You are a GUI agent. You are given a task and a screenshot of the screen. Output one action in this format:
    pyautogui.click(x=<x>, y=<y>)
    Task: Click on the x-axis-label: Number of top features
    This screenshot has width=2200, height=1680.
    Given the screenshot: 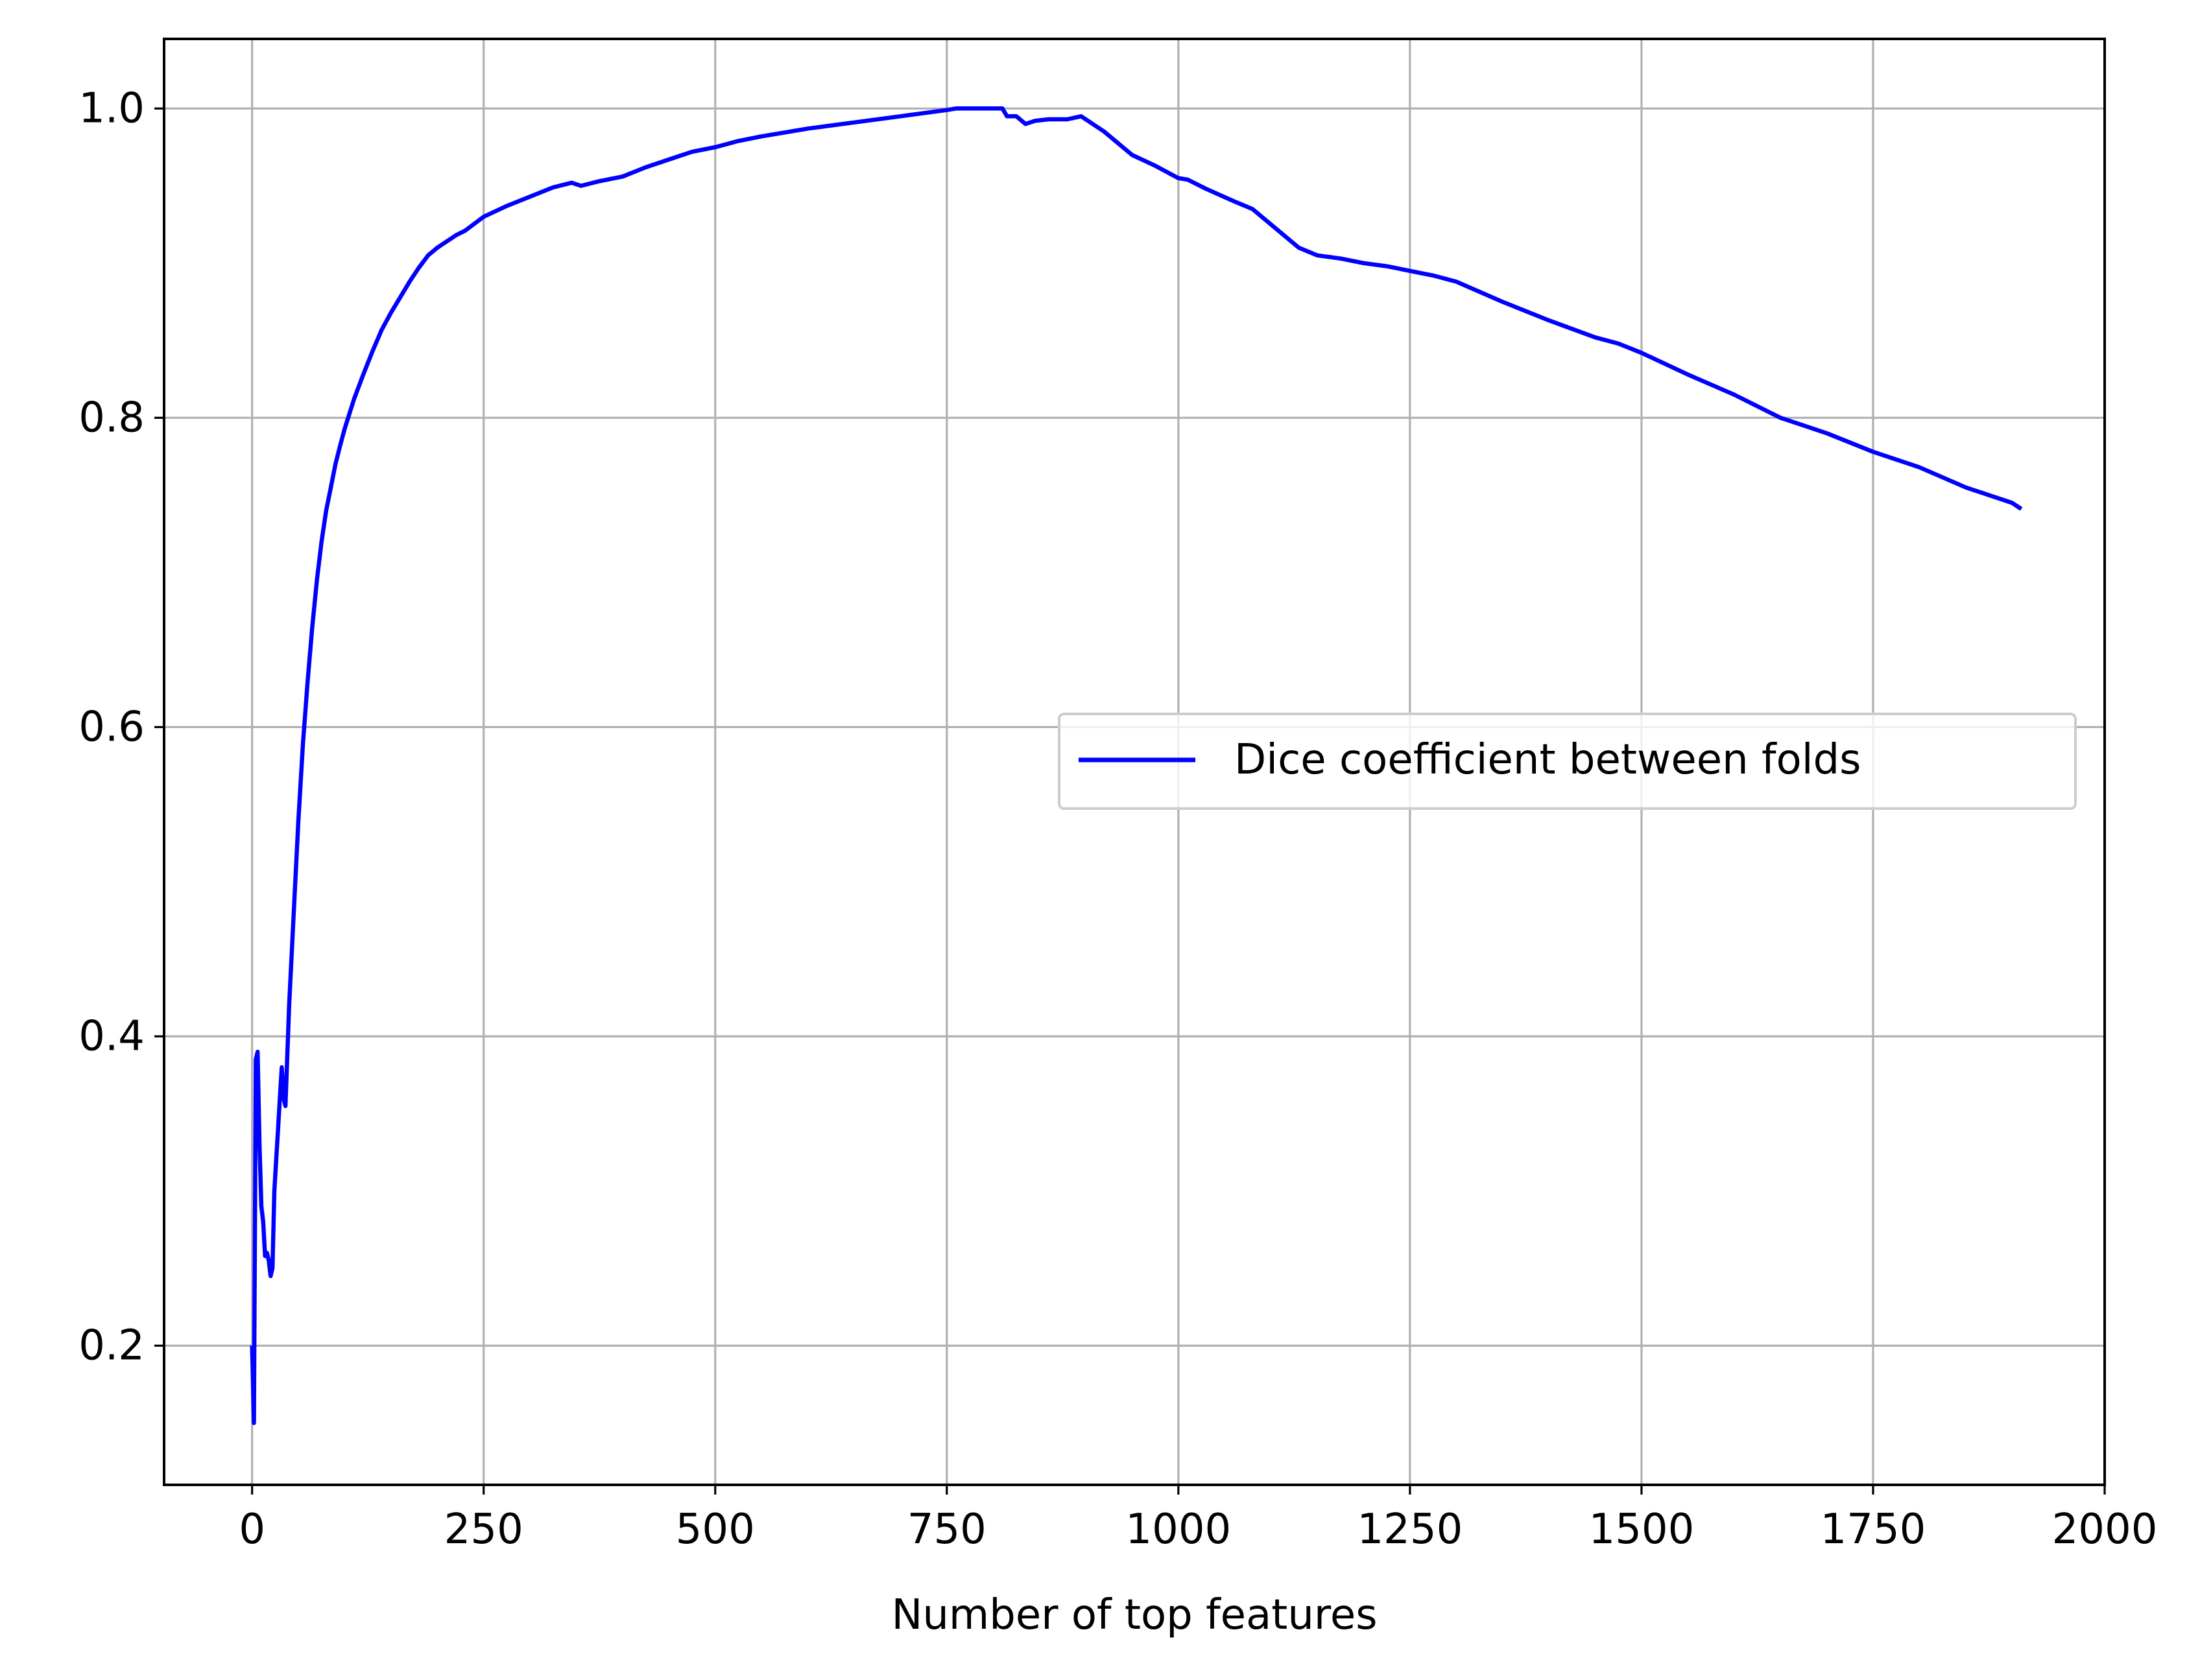 What is the action you would take?
    pyautogui.click(x=1134, y=1615)
    